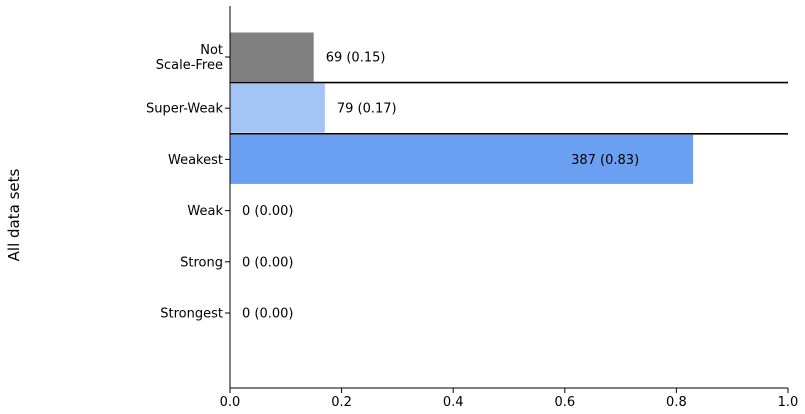 This screenshot has width=805, height=414. Describe the element at coordinates (453, 402) in the screenshot. I see `x-tick-label-2: 0.4` at that location.